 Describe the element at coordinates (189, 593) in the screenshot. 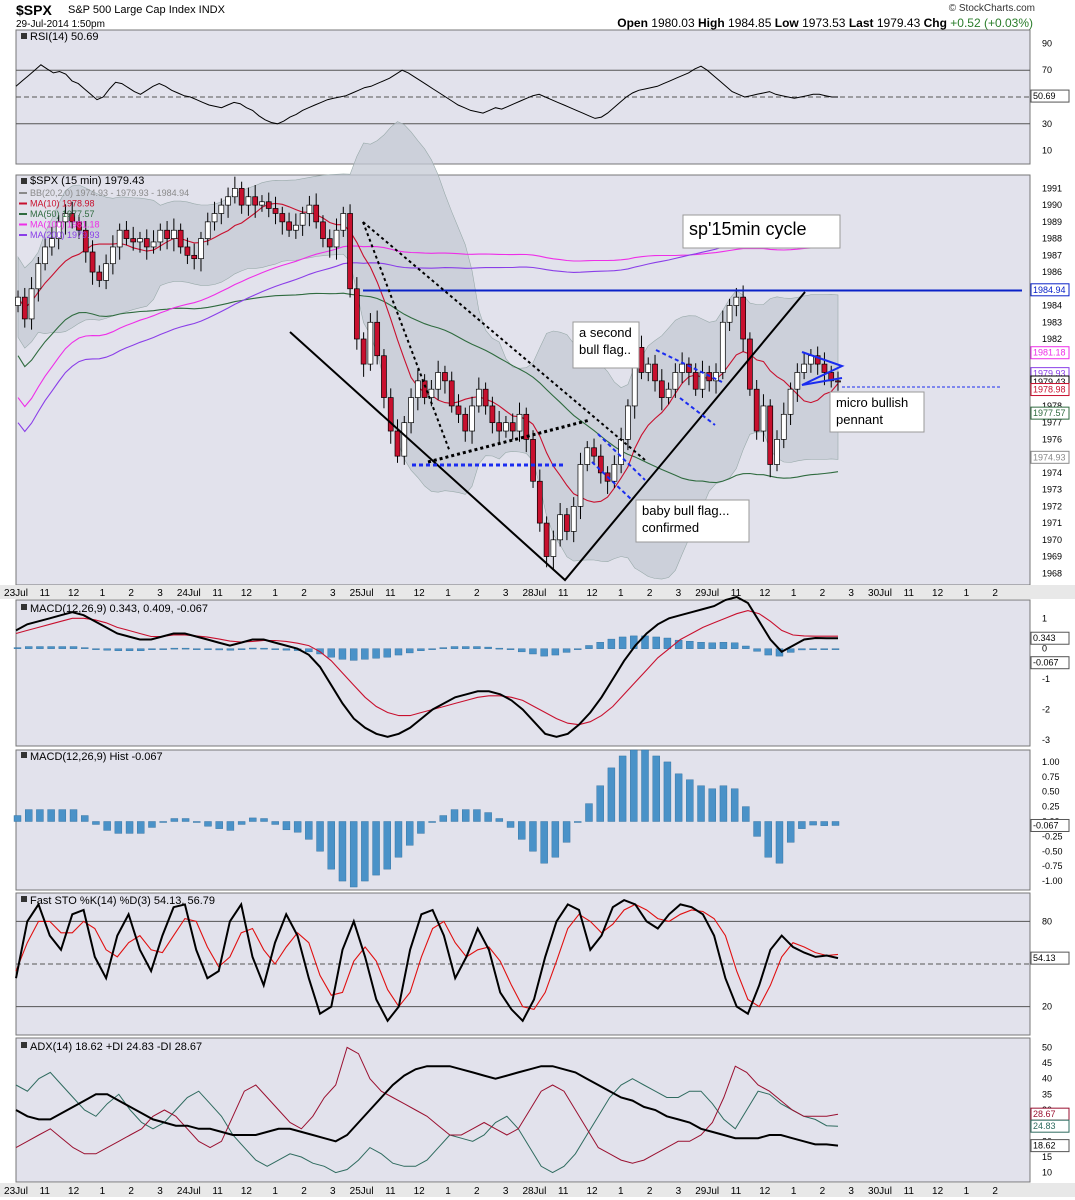

I see `price-x-axis-label: 24Jul` at that location.